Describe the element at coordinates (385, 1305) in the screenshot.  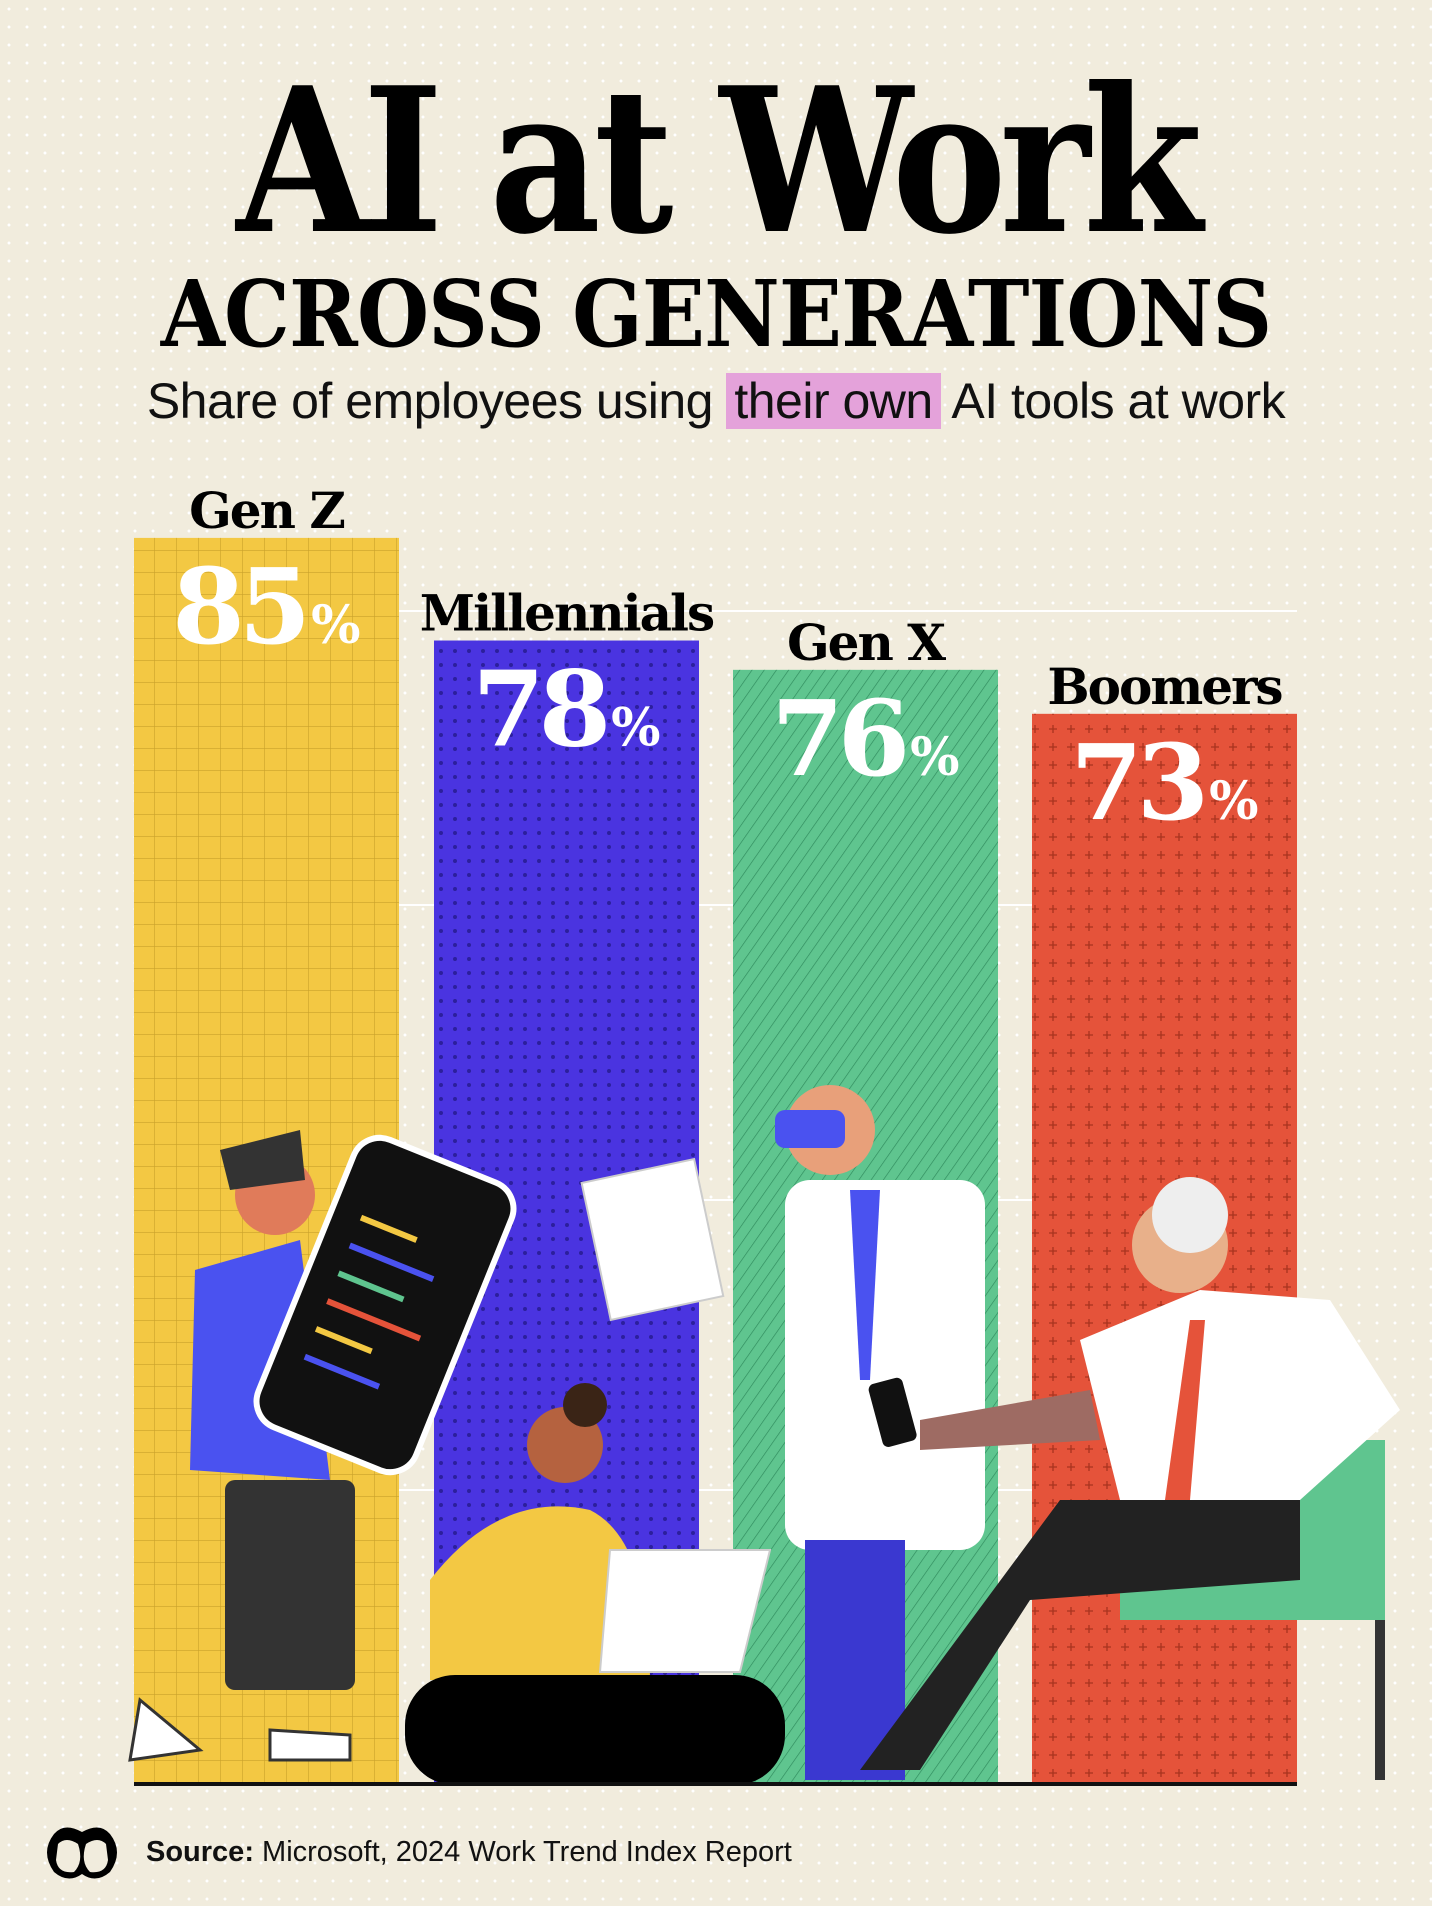
I see `illustration-tablet` at that location.